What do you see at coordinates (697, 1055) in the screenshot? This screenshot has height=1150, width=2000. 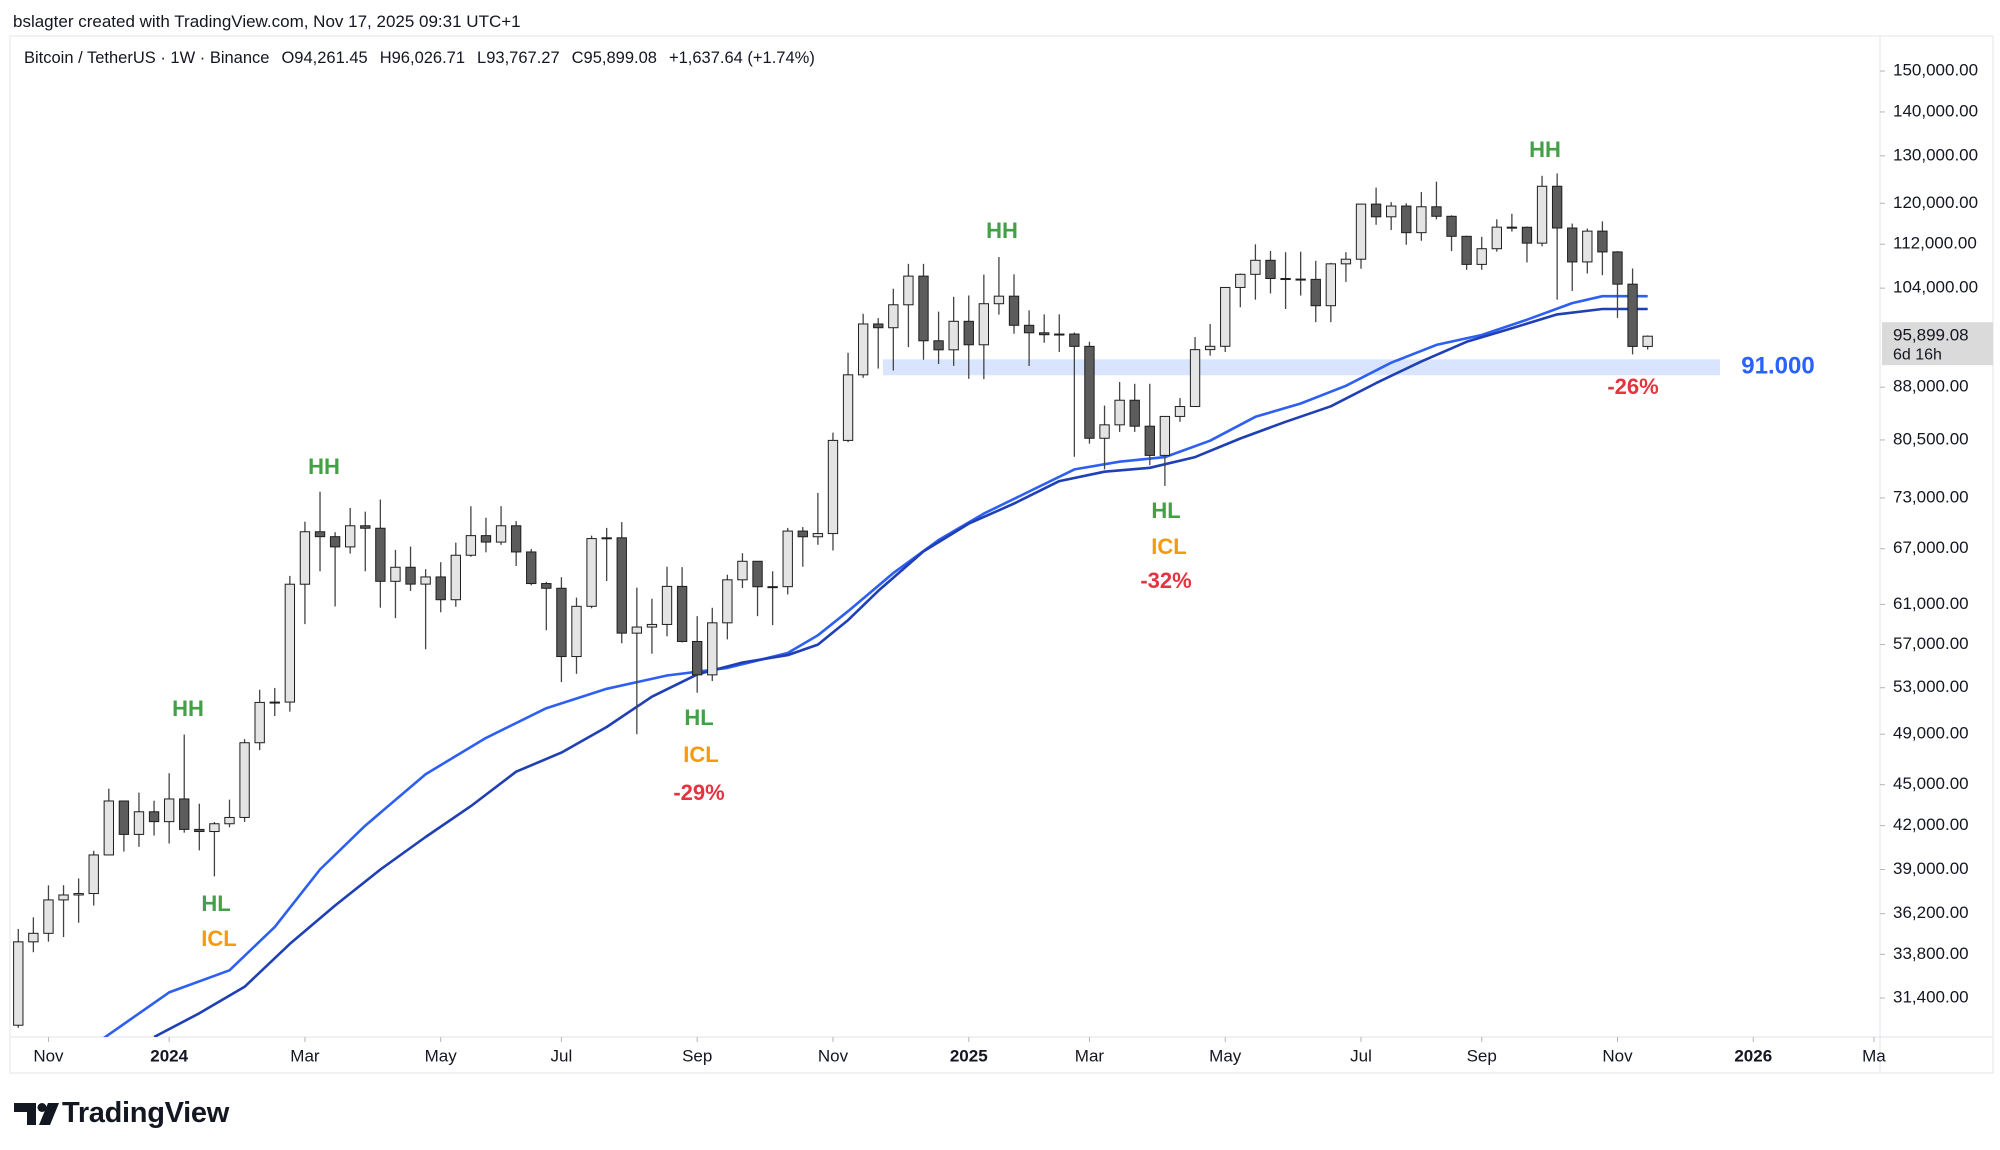 I see `x-tick-label: Sep` at bounding box center [697, 1055].